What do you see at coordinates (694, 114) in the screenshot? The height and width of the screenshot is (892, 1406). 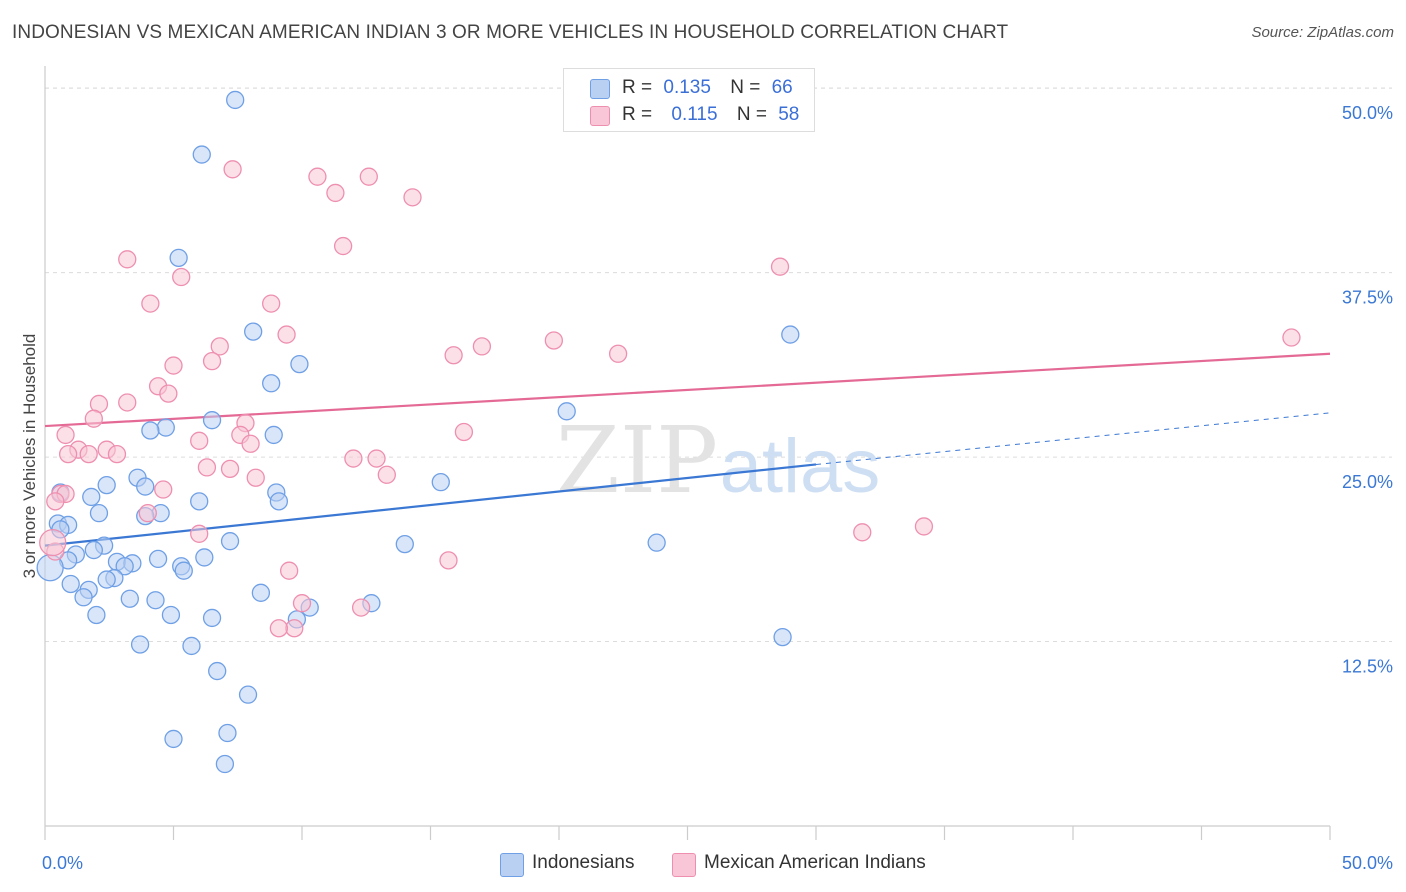 I see `legend-r-value: 0.115` at bounding box center [694, 114].